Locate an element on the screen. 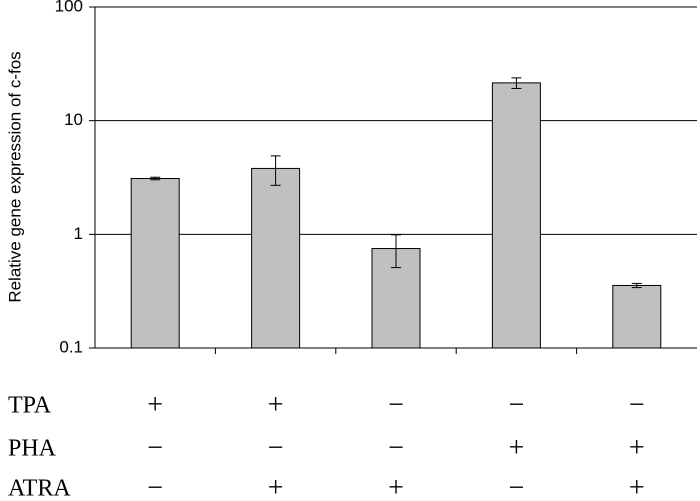  y-tick-label: 10 is located at coordinates (73, 119).